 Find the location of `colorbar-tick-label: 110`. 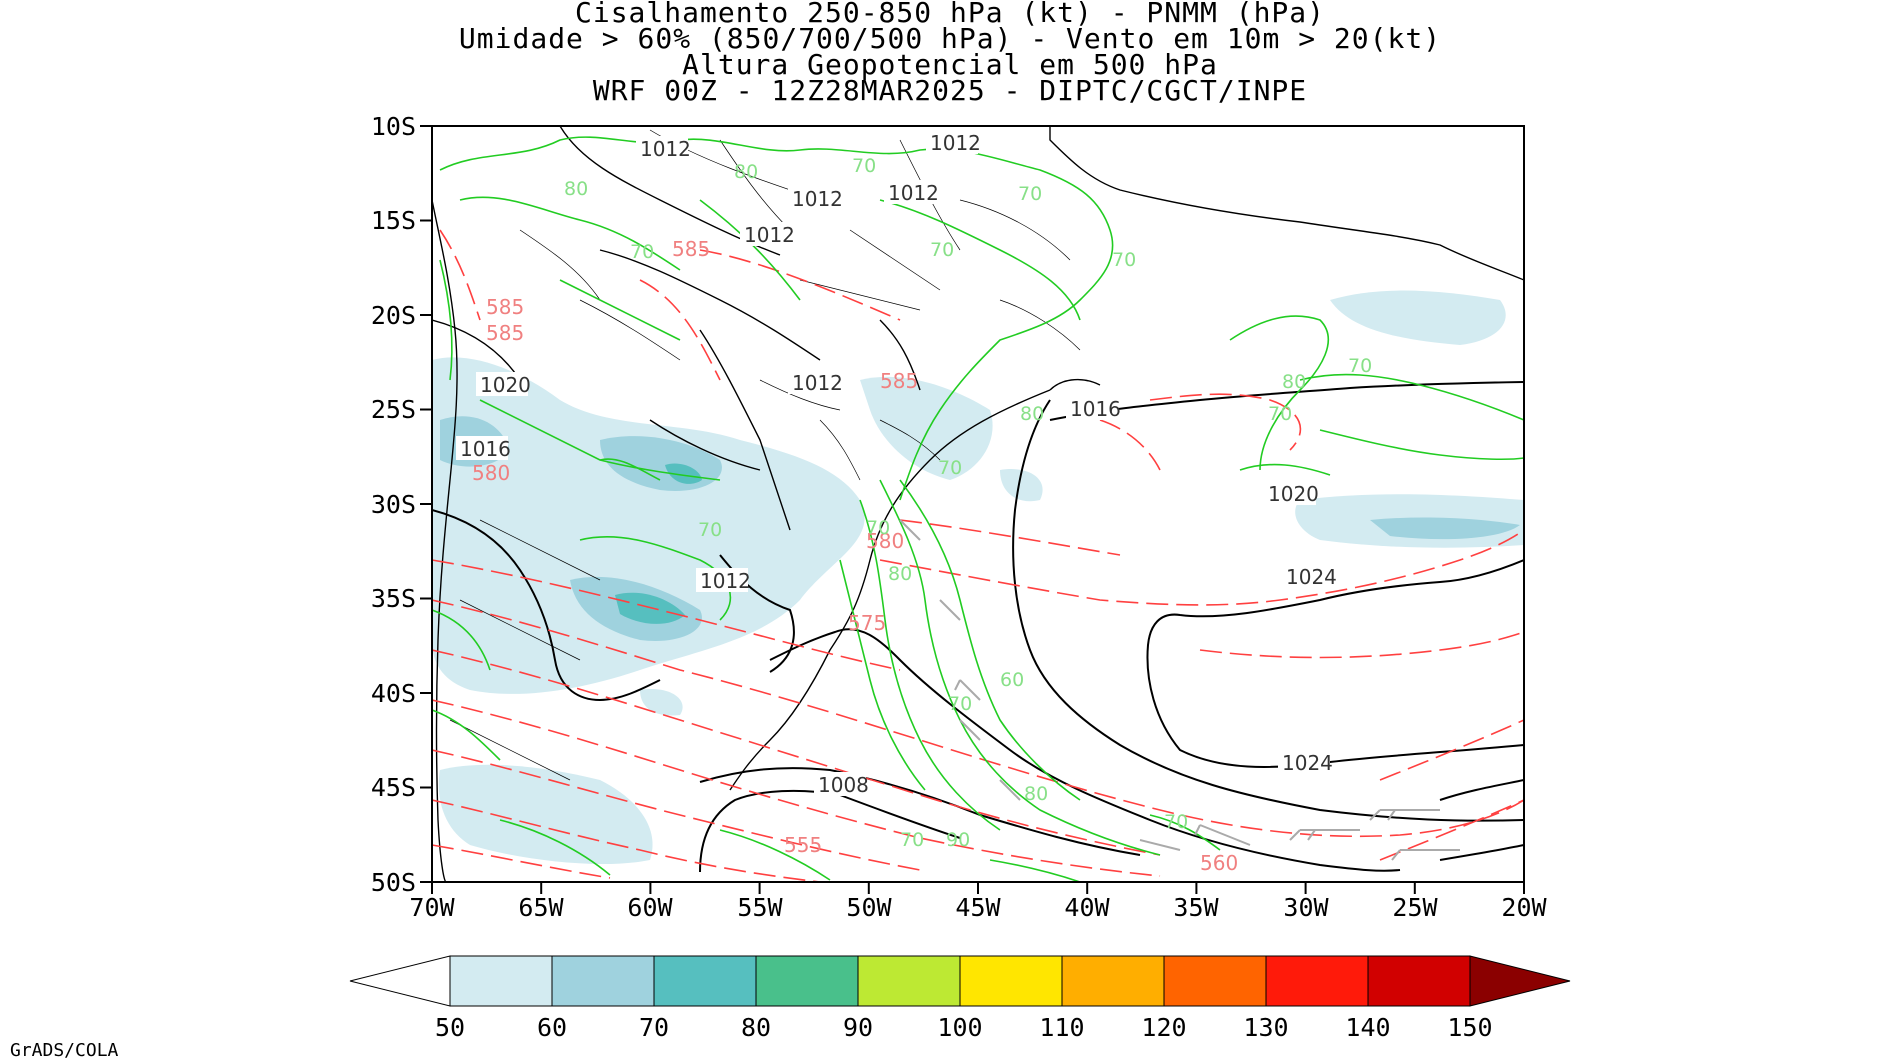

colorbar-tick-label: 110 is located at coordinates (1061, 1027).